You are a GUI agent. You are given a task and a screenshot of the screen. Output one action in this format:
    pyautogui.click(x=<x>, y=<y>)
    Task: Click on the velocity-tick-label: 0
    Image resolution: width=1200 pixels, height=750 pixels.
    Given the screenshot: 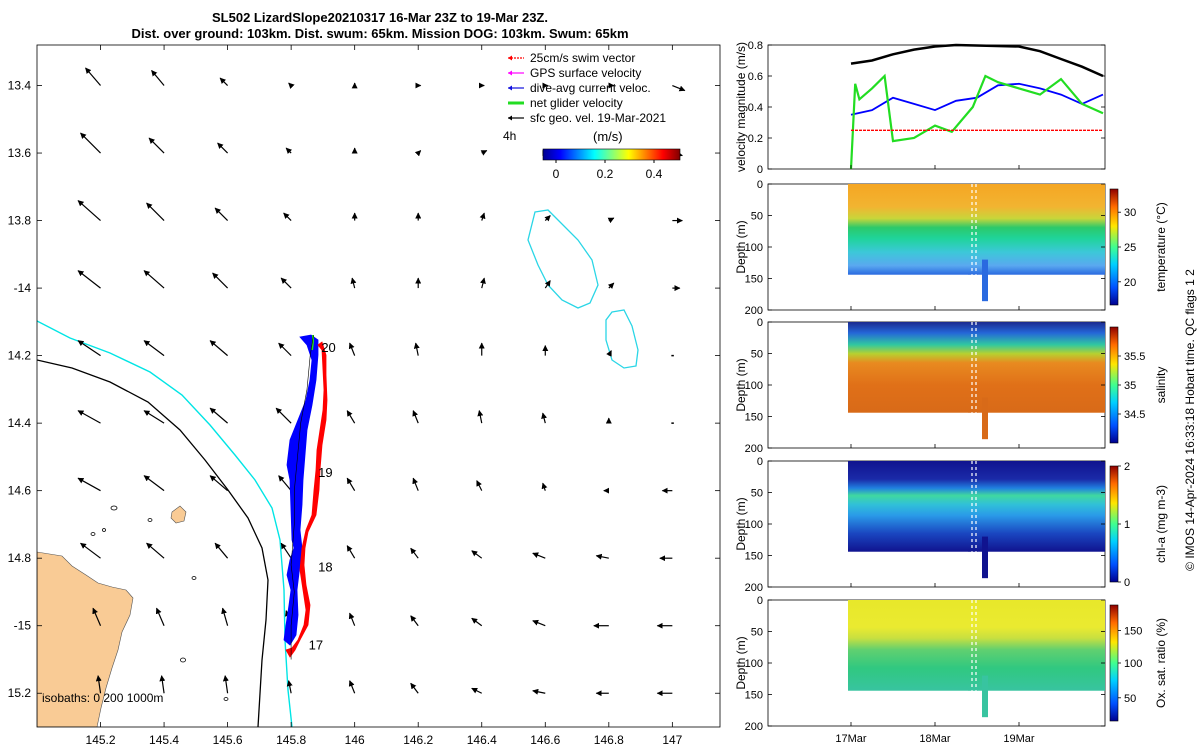 What is the action you would take?
    pyautogui.click(x=760, y=170)
    